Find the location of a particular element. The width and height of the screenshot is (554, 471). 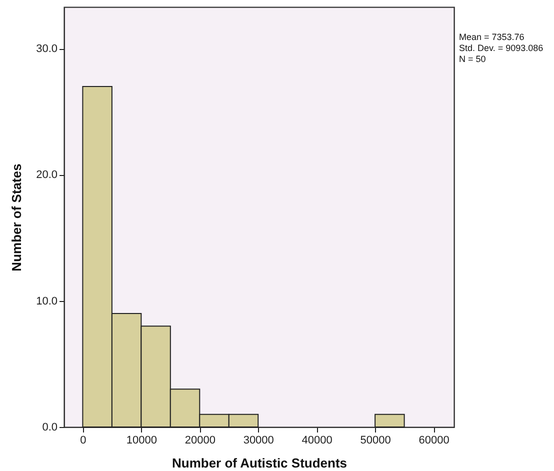

y-tick-label: 20.0 is located at coordinates (47, 175).